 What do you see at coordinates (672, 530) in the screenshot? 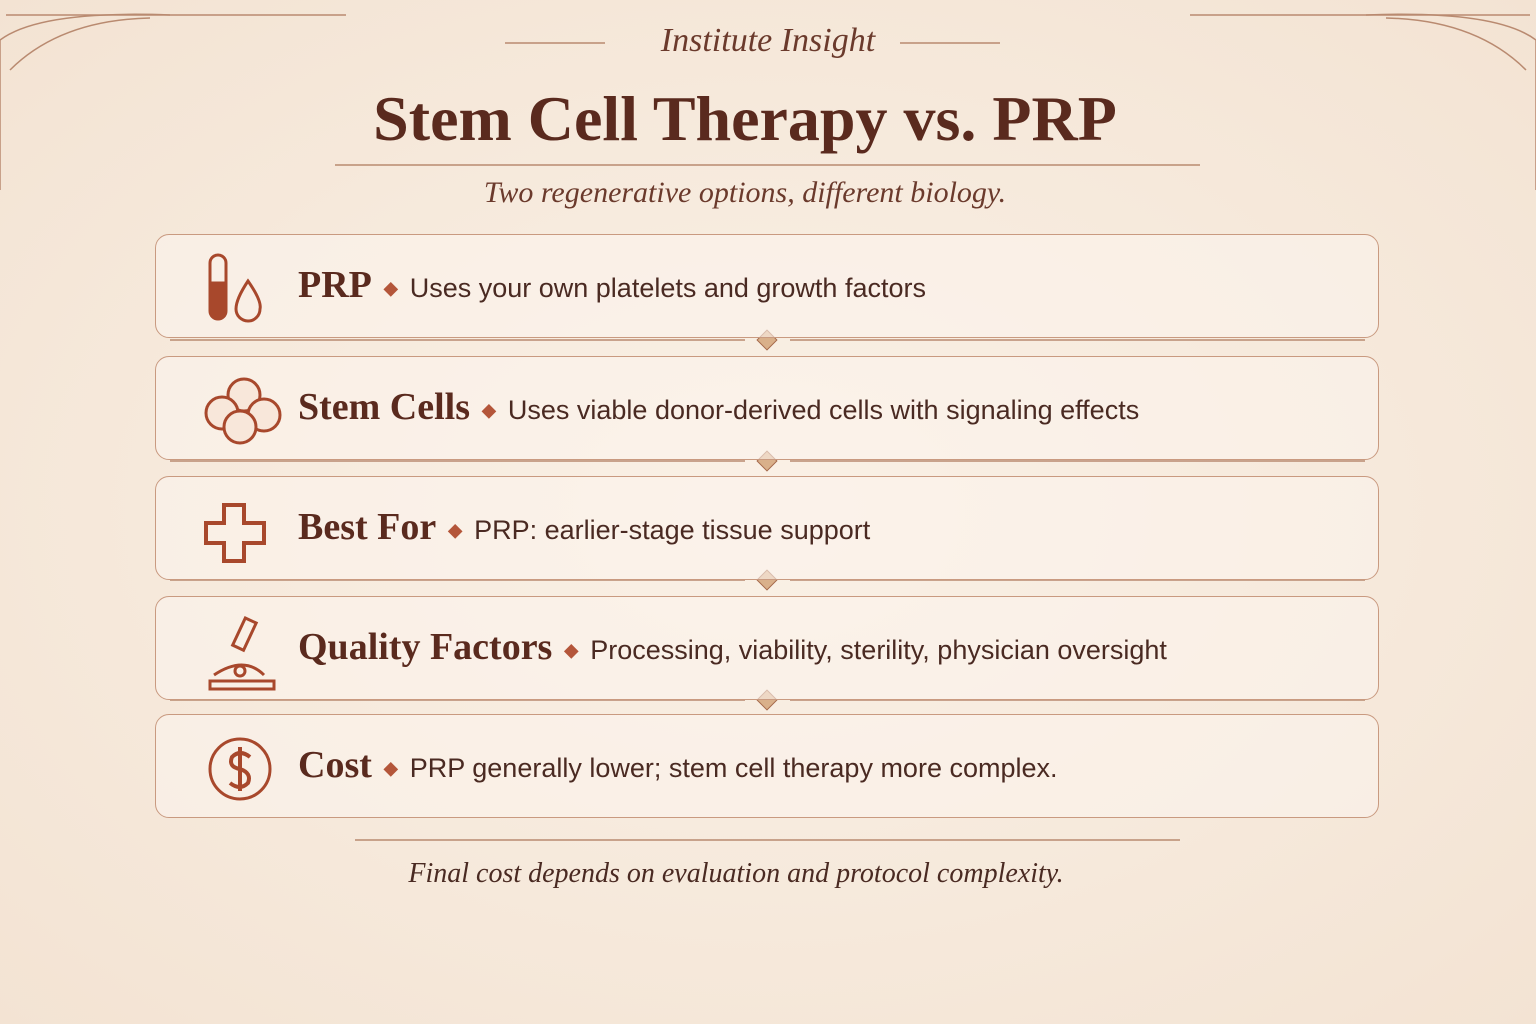
I see `row-text: PRP: earlier-stage tissue support` at bounding box center [672, 530].